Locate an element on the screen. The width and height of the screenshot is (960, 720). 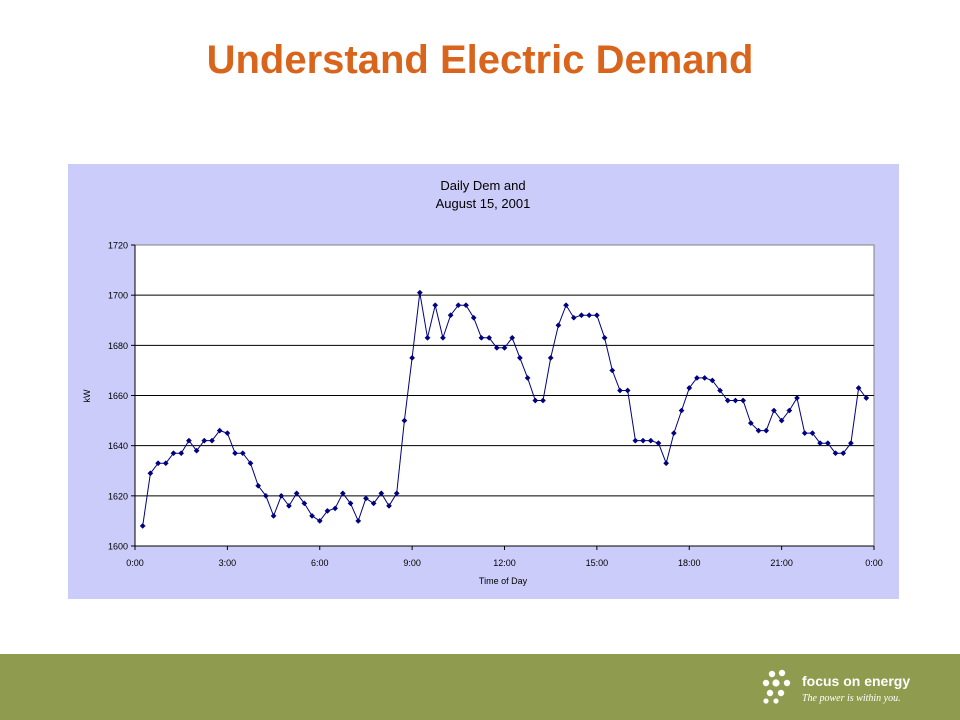
y-tick-label: 1700 is located at coordinates (118, 296).